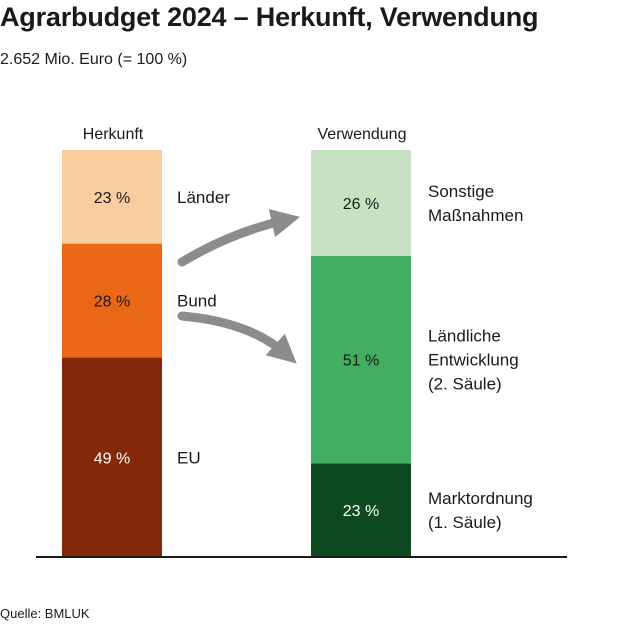 The height and width of the screenshot is (625, 625). I want to click on segment-category-label-verwendung-0-line-0: Marktordnung, so click(480, 498).